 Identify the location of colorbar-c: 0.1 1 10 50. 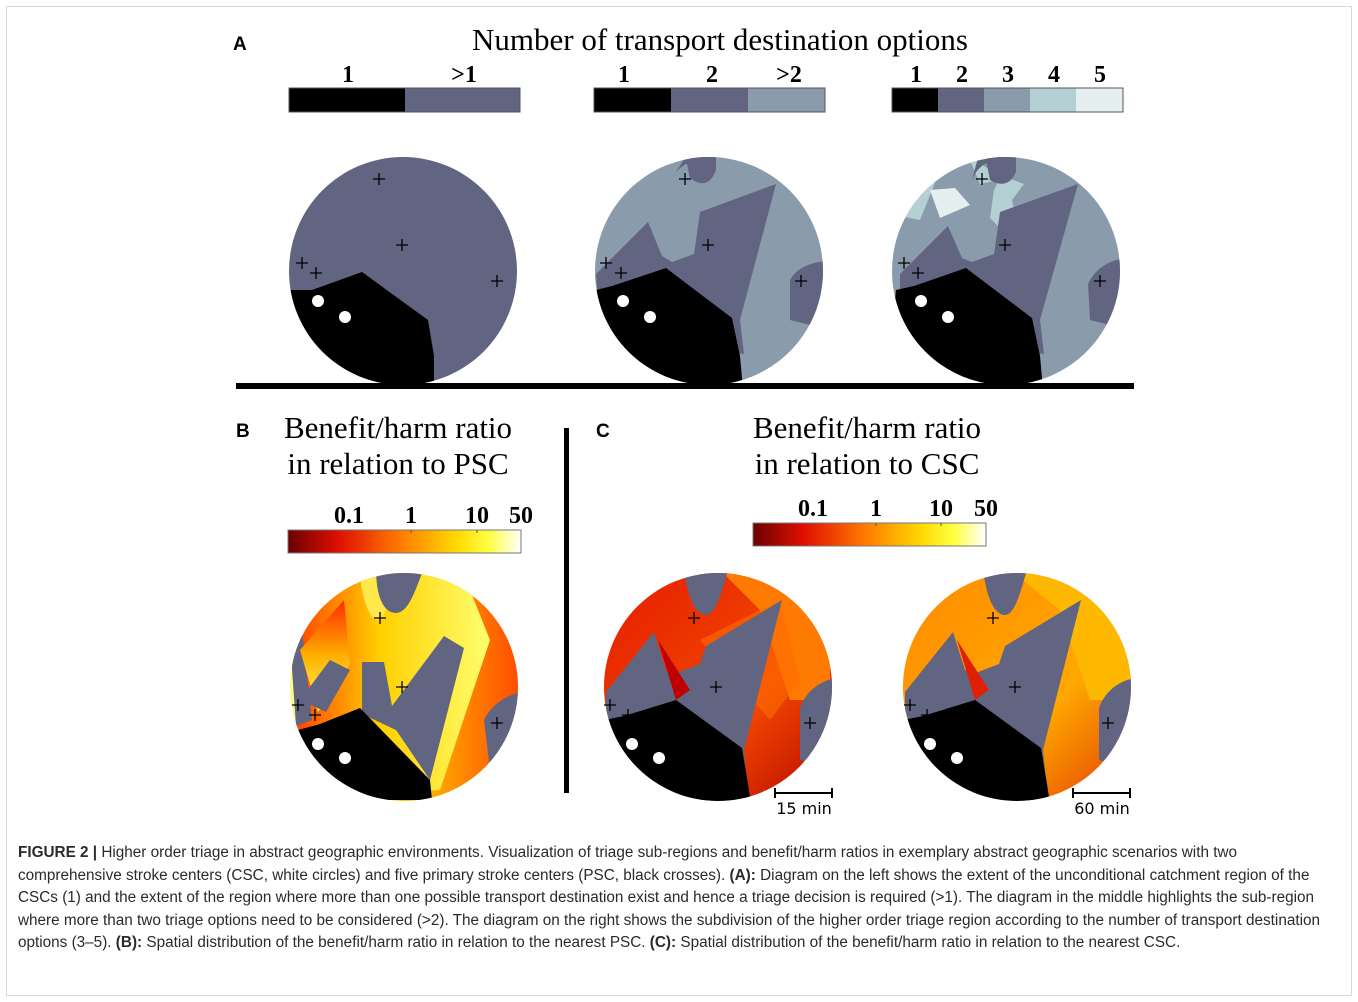
(875, 521).